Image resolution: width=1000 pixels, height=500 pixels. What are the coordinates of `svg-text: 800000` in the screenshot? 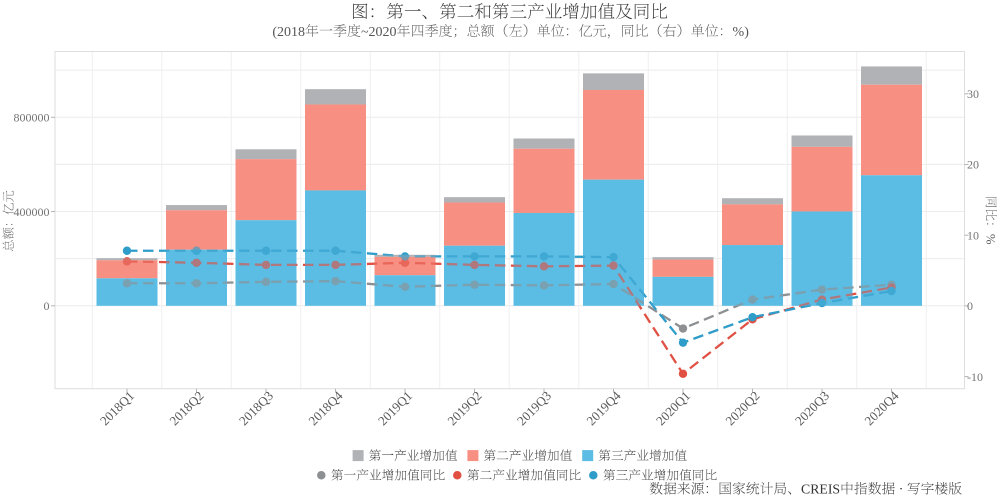 It's located at (32, 118).